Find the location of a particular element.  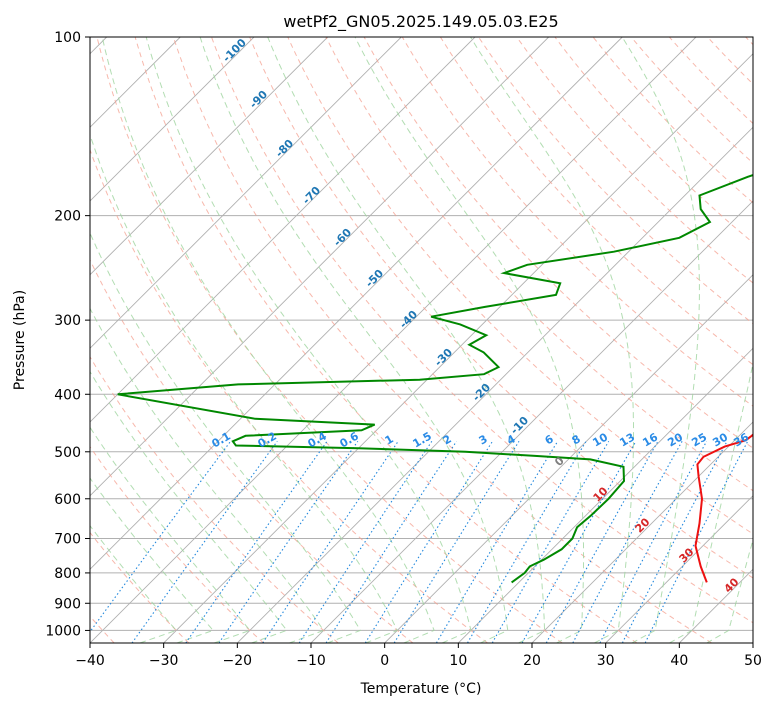

y-tick-label: 700 is located at coordinates (67, 540).